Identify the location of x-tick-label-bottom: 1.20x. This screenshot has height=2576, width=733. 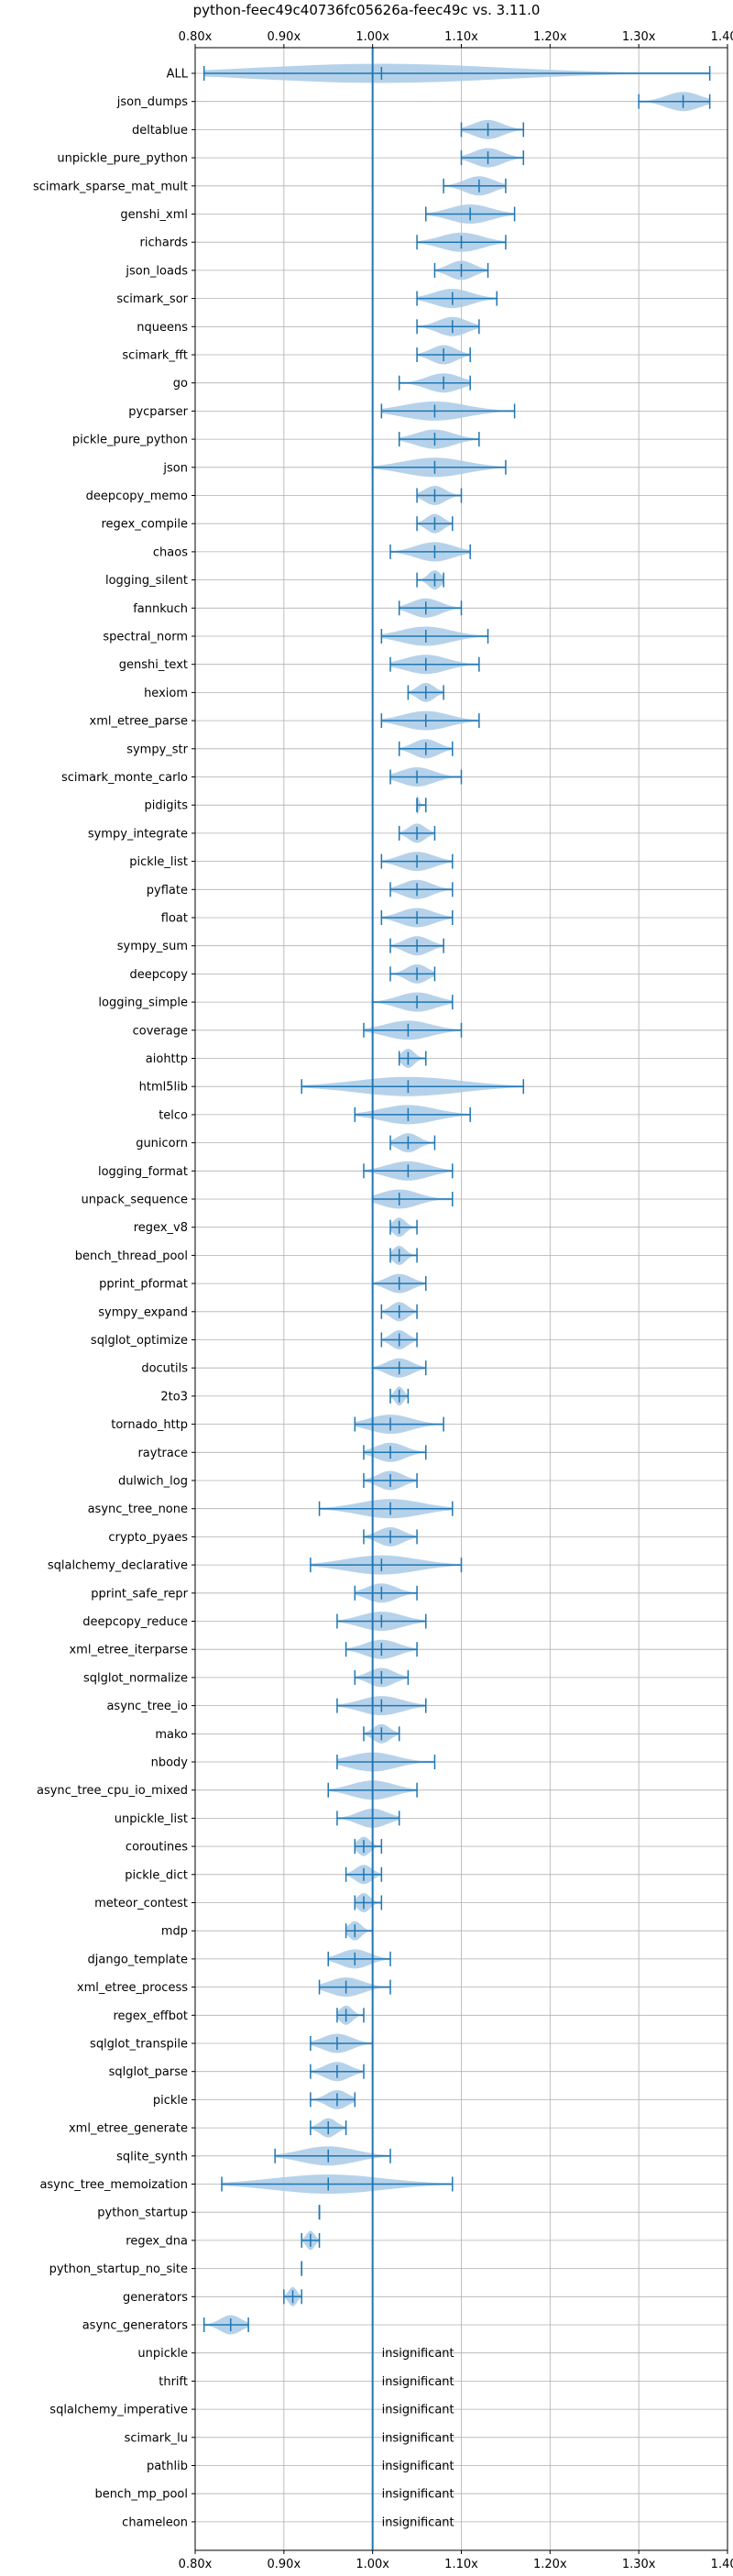
(550, 2564).